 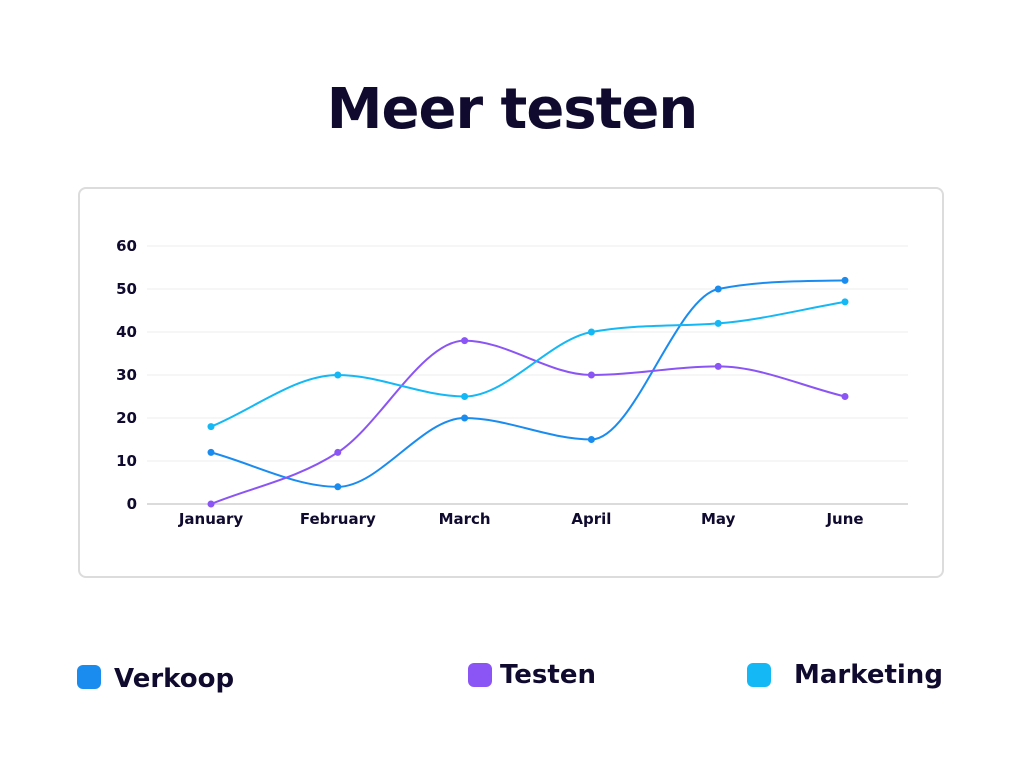 I want to click on legend-label-verkoop: Verkoop, so click(x=174, y=679).